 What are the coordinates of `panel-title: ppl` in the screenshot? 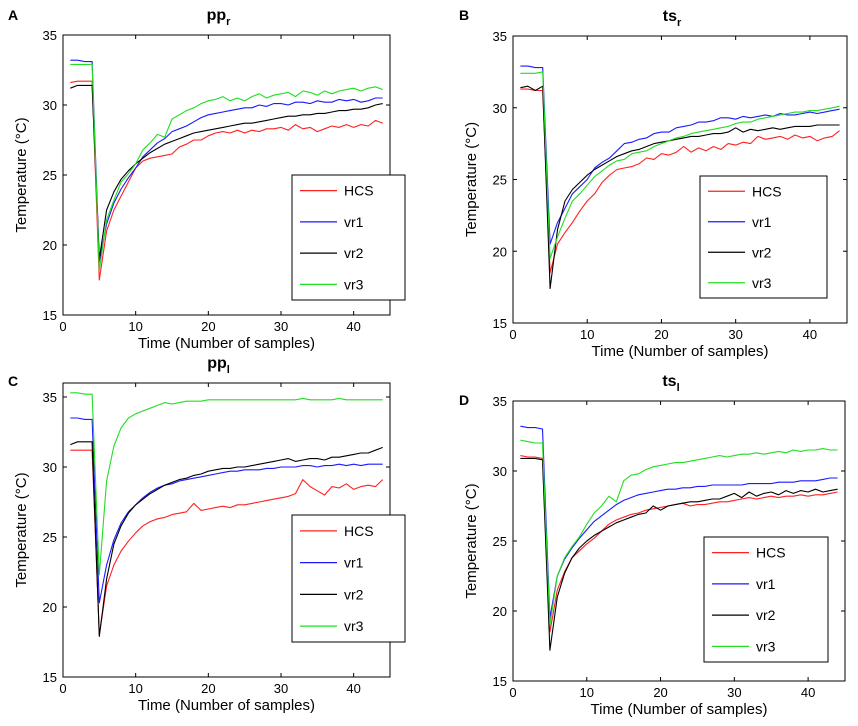 It's located at (218, 365).